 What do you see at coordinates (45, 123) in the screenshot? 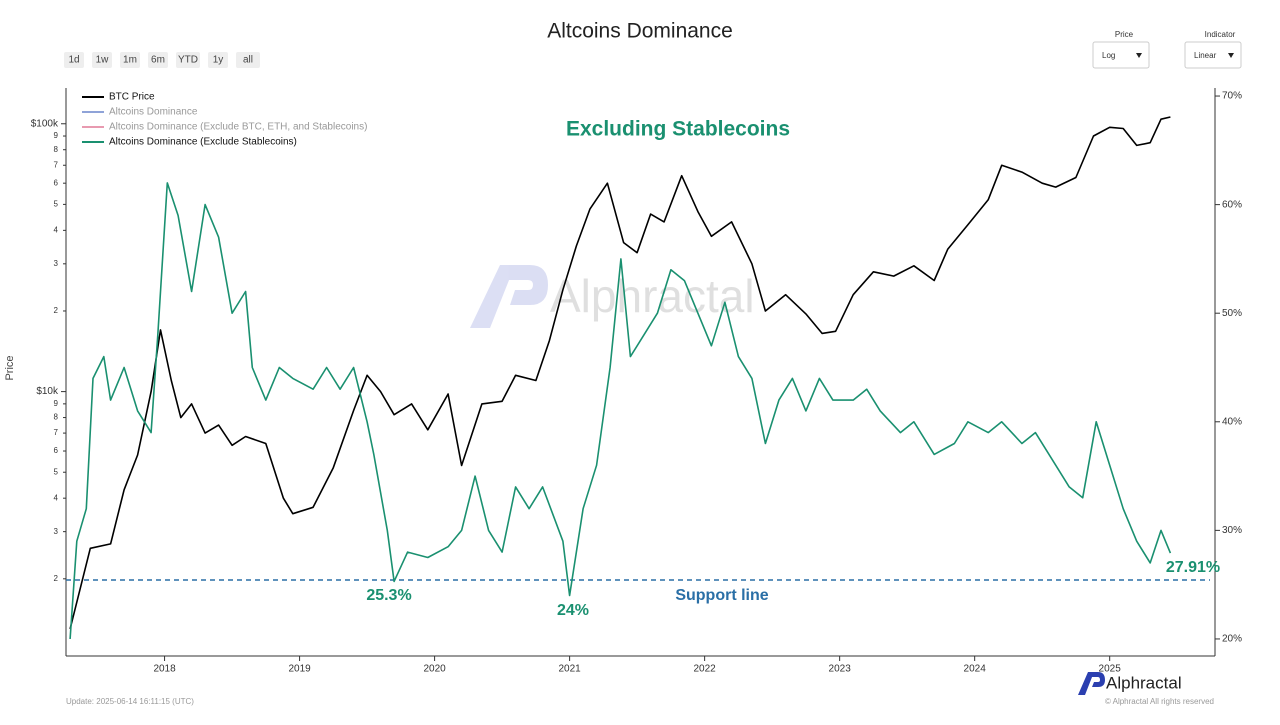
I see `y-tick-label: $100k` at bounding box center [45, 123].